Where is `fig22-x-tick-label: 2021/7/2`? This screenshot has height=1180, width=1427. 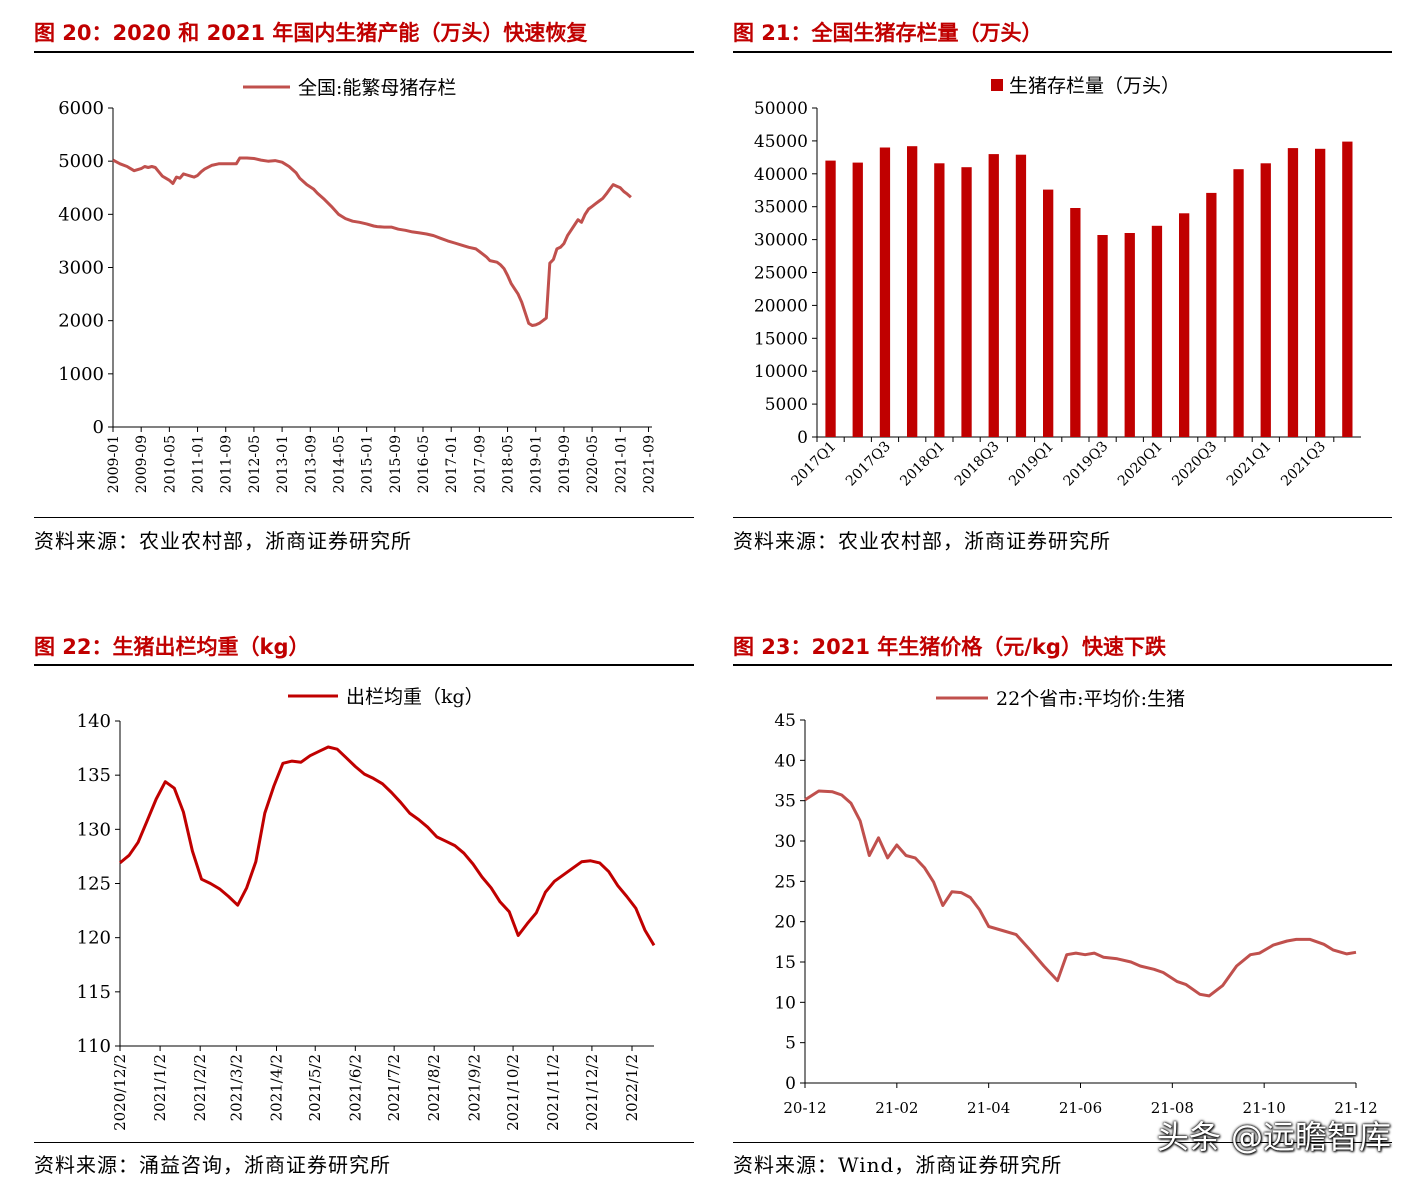
fig22-x-tick-label: 2021/7/2 is located at coordinates (394, 1087).